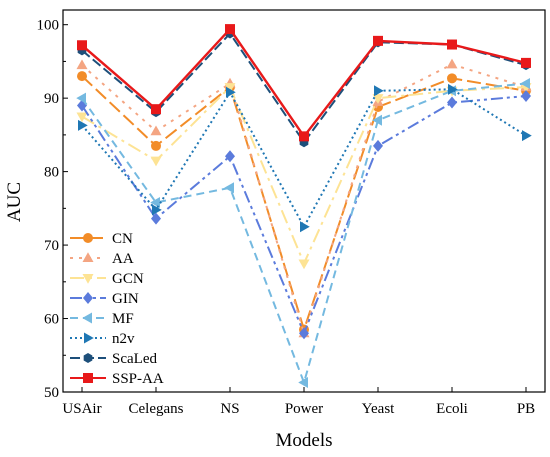 The height and width of the screenshot is (457, 550). What do you see at coordinates (102, 339) in the screenshot?
I see `legend-item: n2v` at bounding box center [102, 339].